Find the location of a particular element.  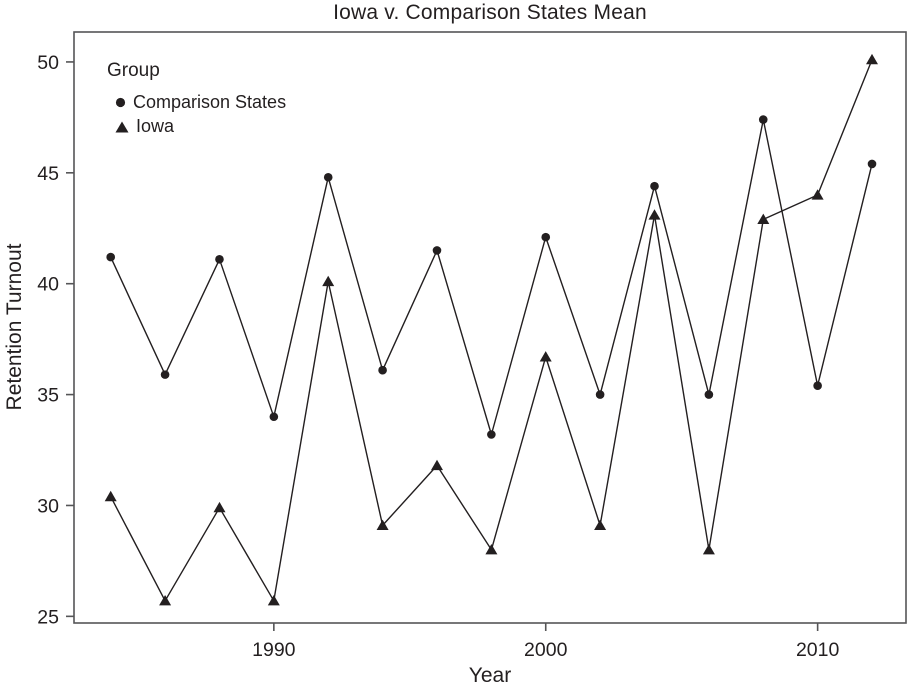

circle-marker-icon is located at coordinates (120, 103).